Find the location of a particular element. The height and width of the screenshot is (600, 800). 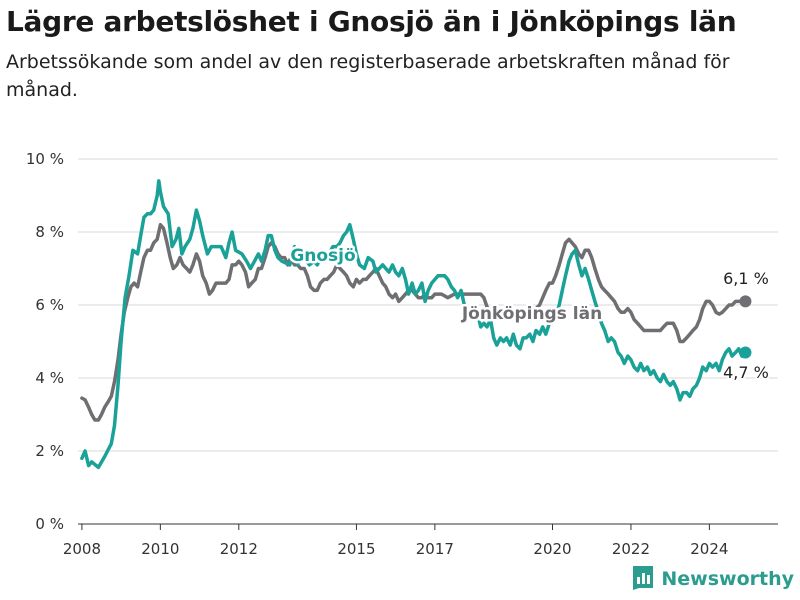

y-tick-label: 10 % is located at coordinates (45, 159).